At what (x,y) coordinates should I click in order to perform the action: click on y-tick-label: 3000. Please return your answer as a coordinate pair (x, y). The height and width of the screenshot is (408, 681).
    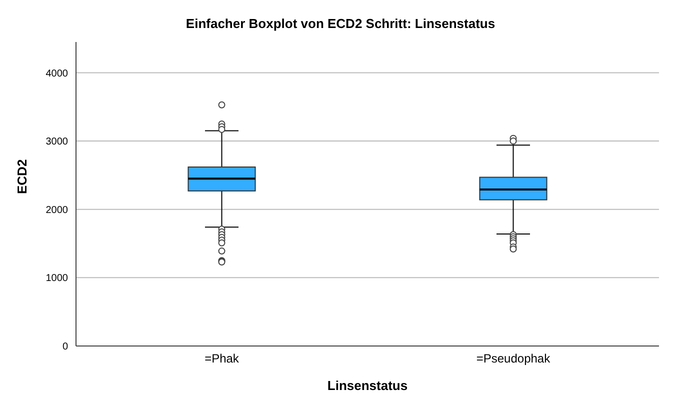
    Looking at the image, I should click on (57, 142).